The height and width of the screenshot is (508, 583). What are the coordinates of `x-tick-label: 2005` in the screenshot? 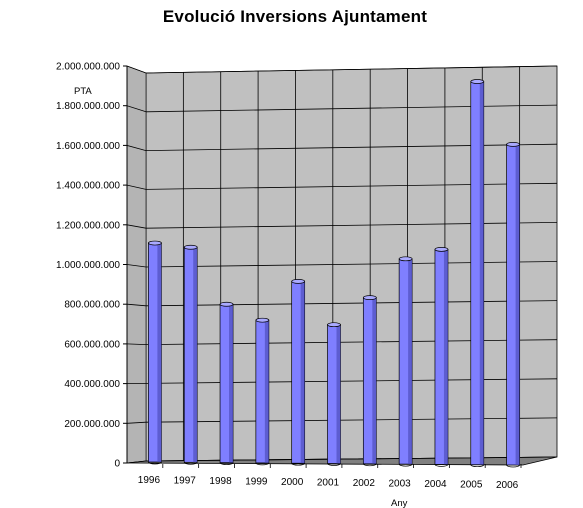 It's located at (471, 485).